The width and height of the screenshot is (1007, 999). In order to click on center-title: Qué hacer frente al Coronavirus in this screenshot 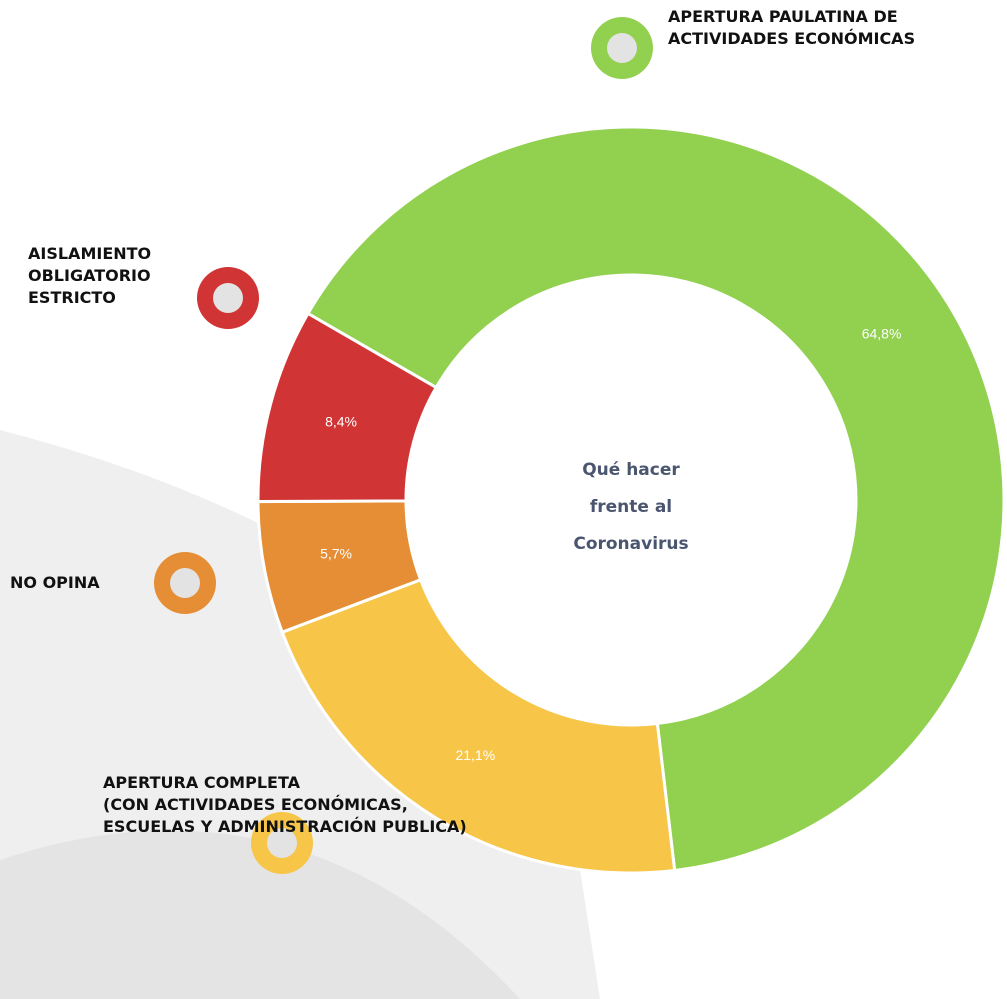, I will do `click(631, 507)`.